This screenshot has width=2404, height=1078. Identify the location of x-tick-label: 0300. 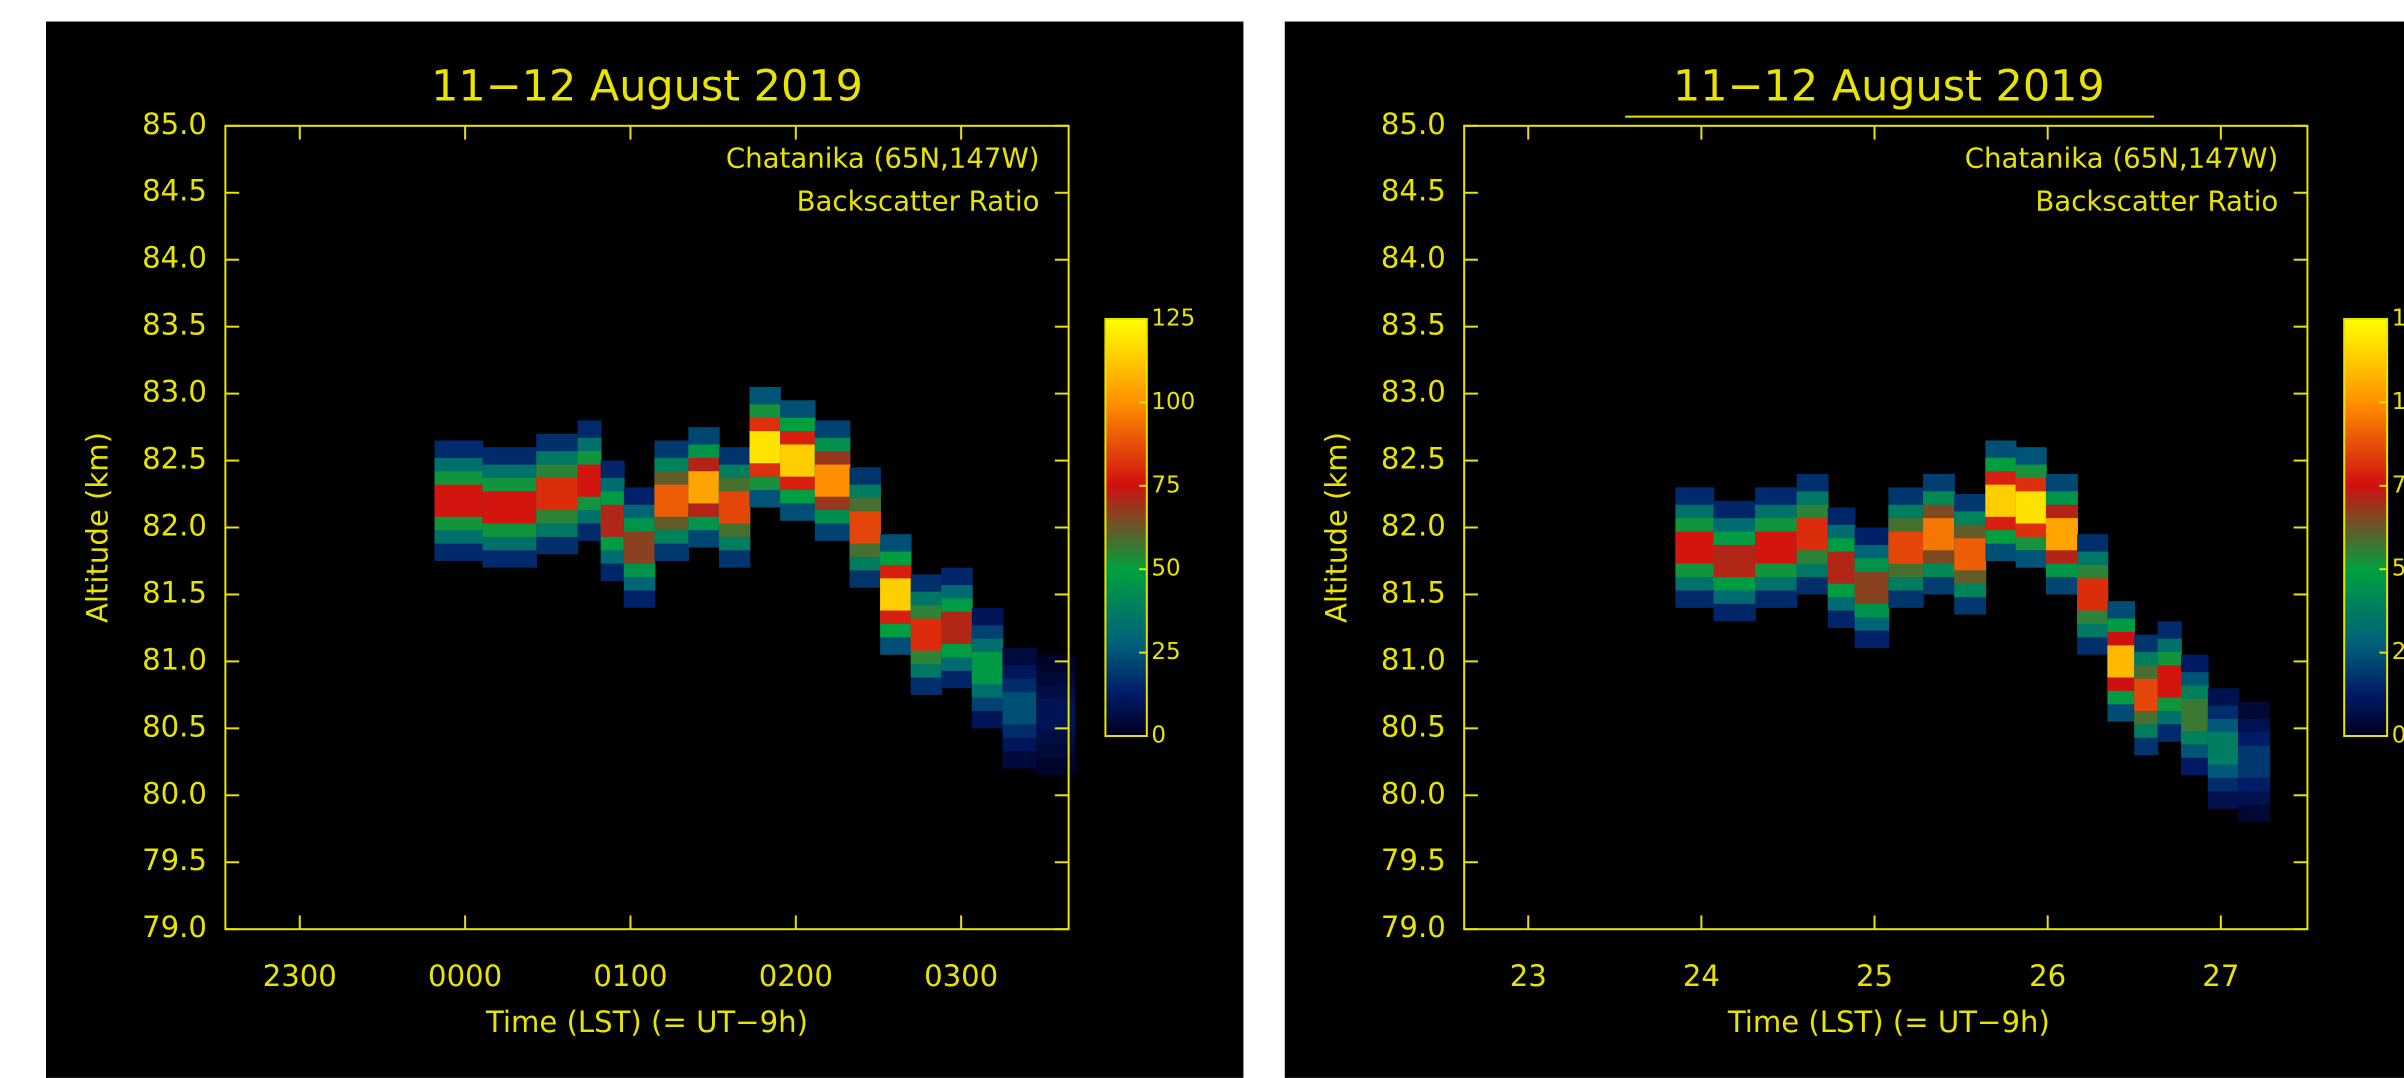
(961, 976).